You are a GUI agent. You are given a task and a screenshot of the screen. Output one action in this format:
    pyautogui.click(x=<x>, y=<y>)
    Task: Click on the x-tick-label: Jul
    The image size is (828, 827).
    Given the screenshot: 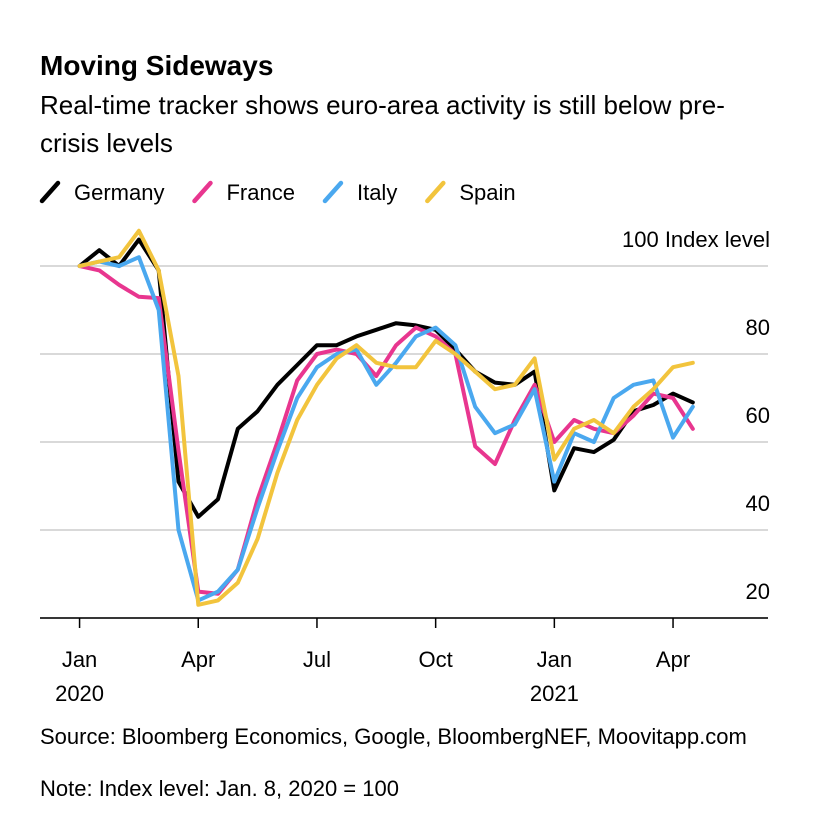 What is the action you would take?
    pyautogui.click(x=317, y=659)
    